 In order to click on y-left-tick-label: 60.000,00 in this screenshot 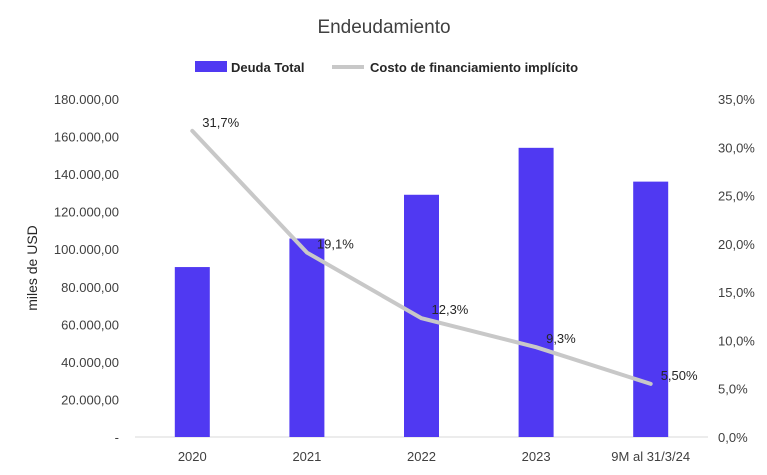, I will do `click(90, 324)`.